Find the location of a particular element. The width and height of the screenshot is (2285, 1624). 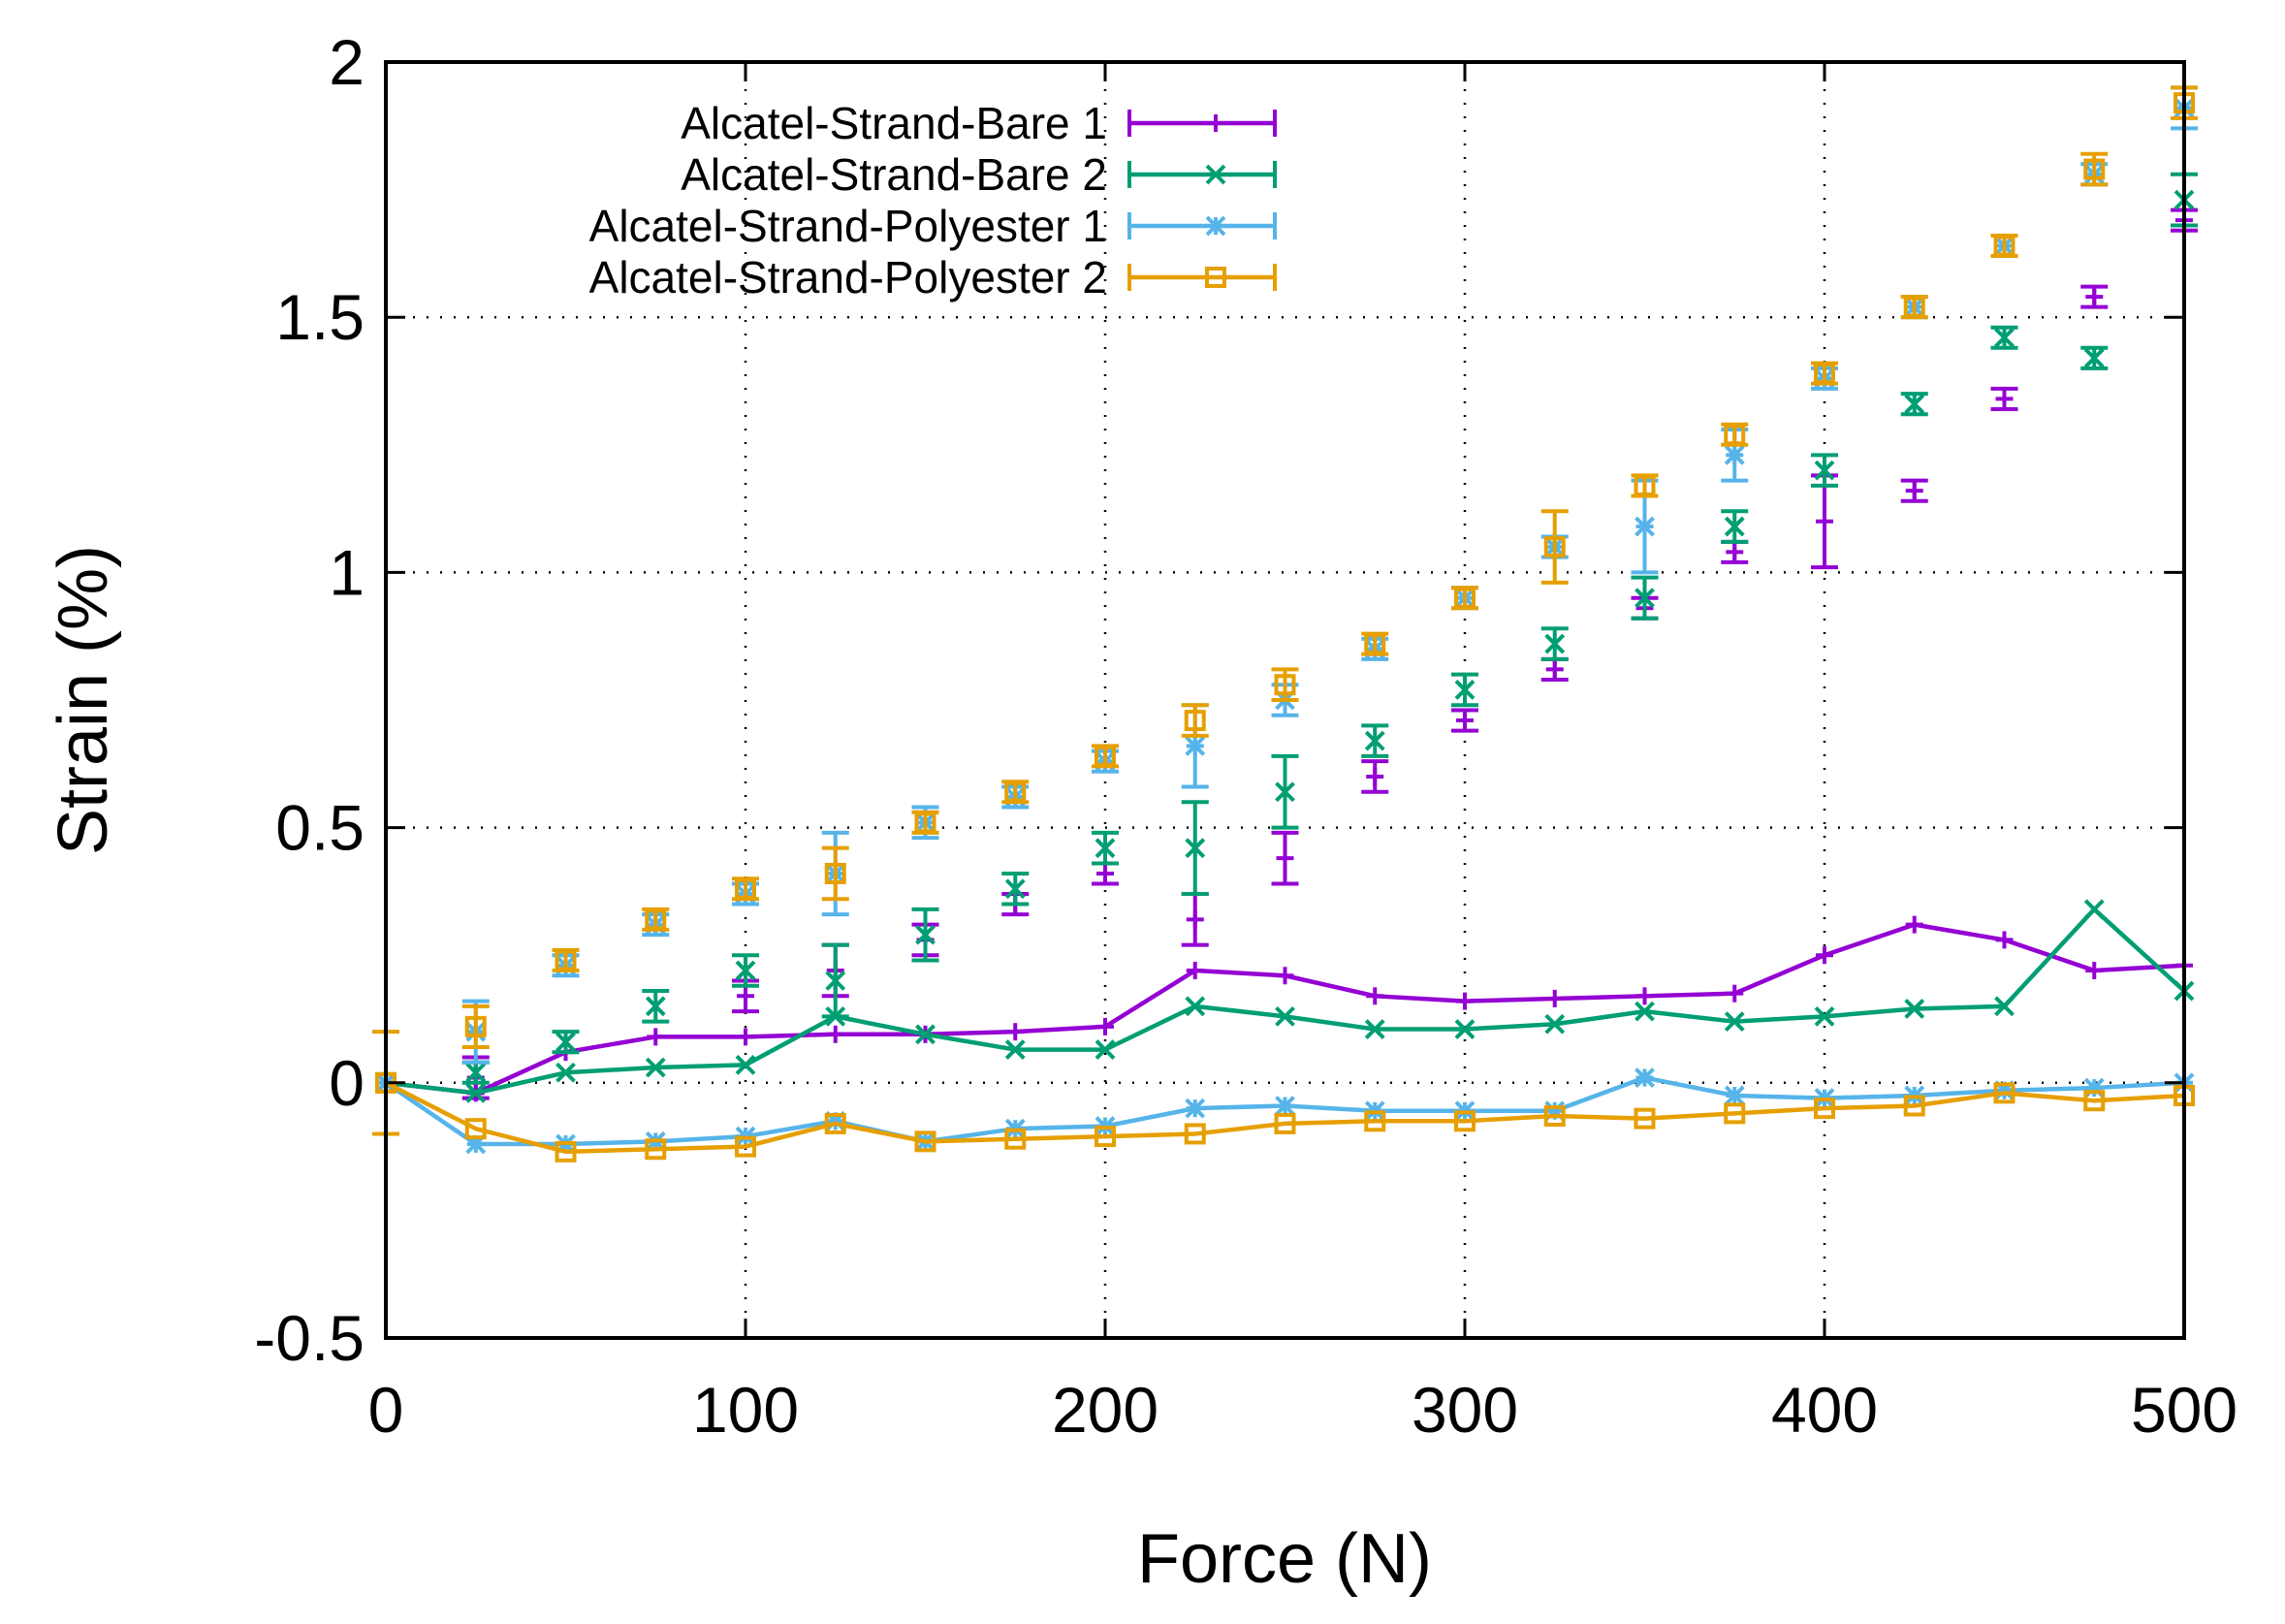

x-axis-title: Force (N) is located at coordinates (1284, 1559).